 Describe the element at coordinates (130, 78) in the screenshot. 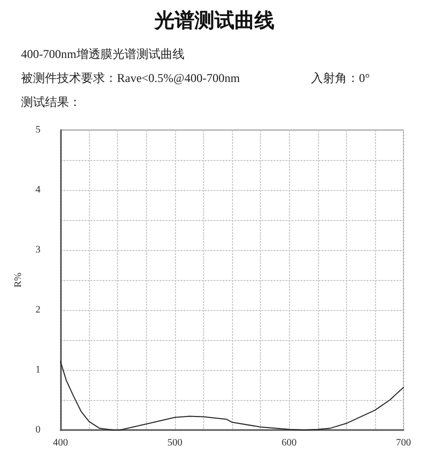

I see `text: 被测件技术要求：Rave<0.5%@400-700nm` at that location.